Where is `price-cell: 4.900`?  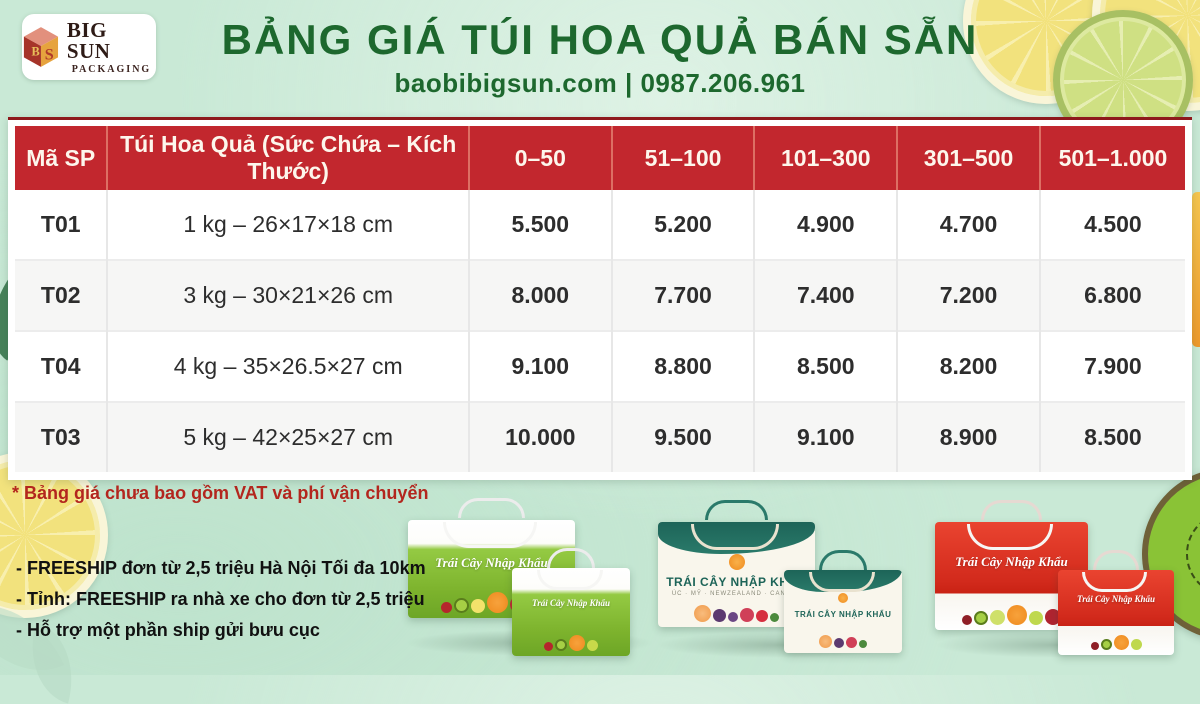
price-cell: 4.900 is located at coordinates (825, 225).